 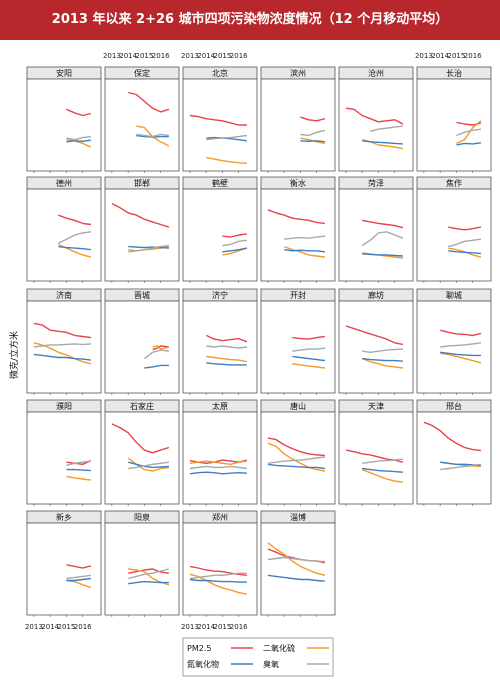 I want to click on panel-city-label: 北京, so click(x=220, y=73).